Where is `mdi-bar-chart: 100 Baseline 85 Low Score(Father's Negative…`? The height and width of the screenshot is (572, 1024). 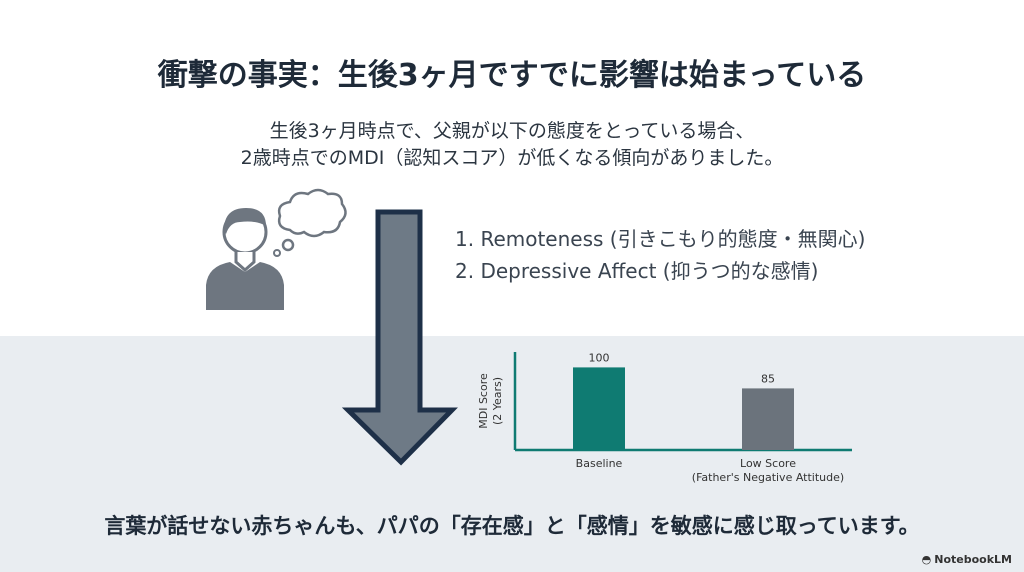
mdi-bar-chart: 100 Baseline 85 Low Score(Father's Negative… is located at coordinates (664, 417).